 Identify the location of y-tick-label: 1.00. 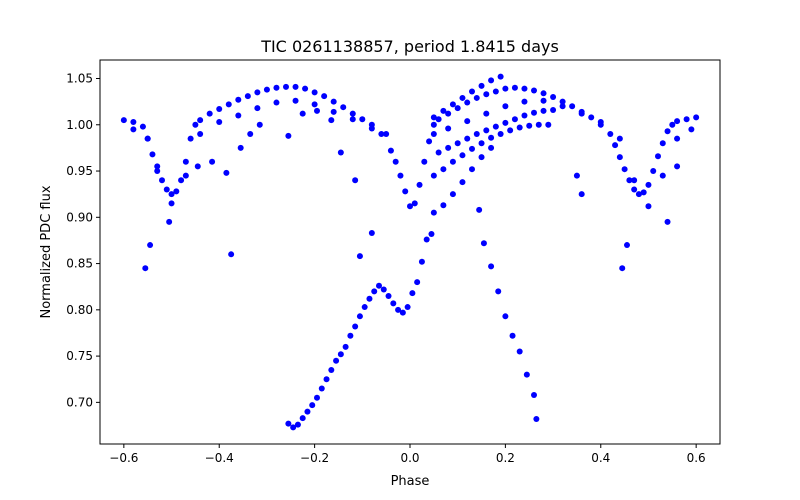
(79, 125).